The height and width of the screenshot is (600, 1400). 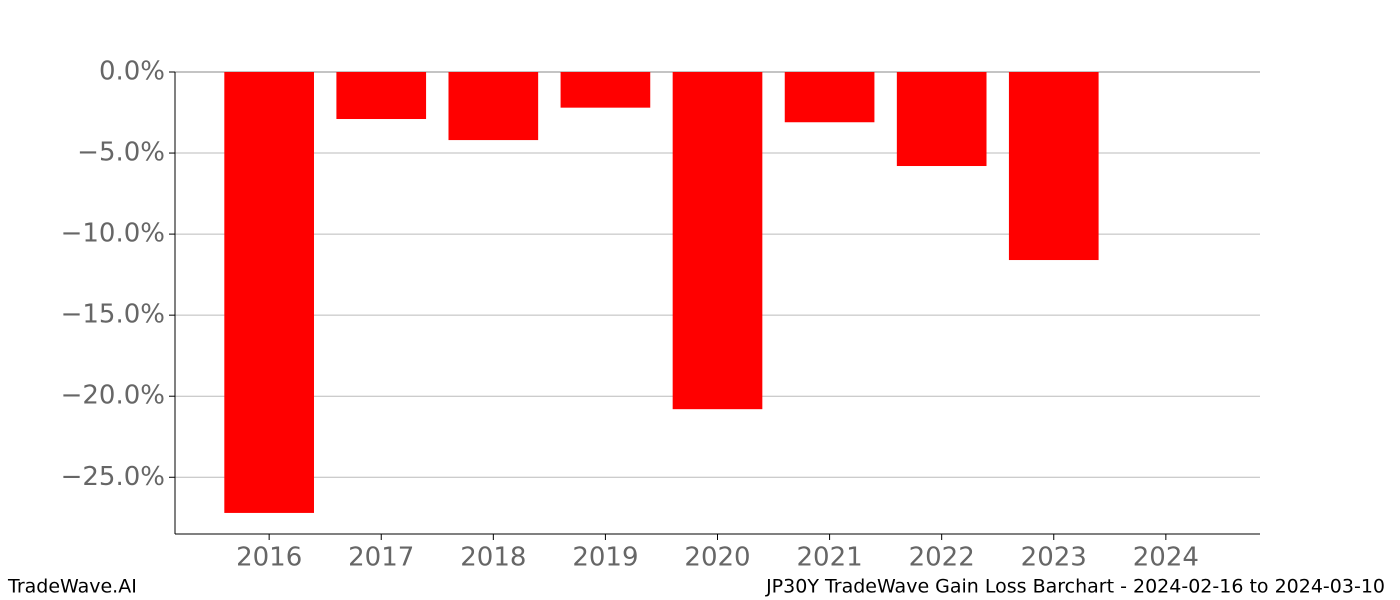 I want to click on y-tick-label: −20.0%, so click(x=113, y=396).